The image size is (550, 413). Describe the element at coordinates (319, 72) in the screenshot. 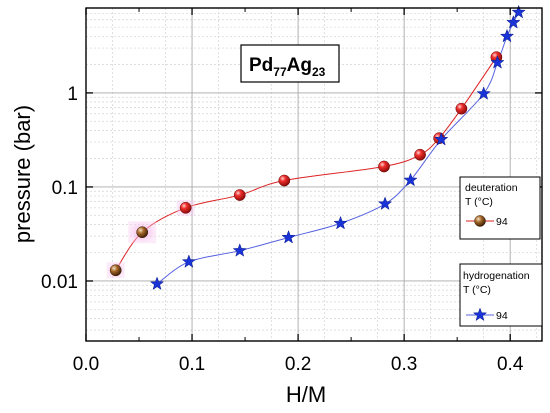

I see `composition-sub2: 23` at that location.